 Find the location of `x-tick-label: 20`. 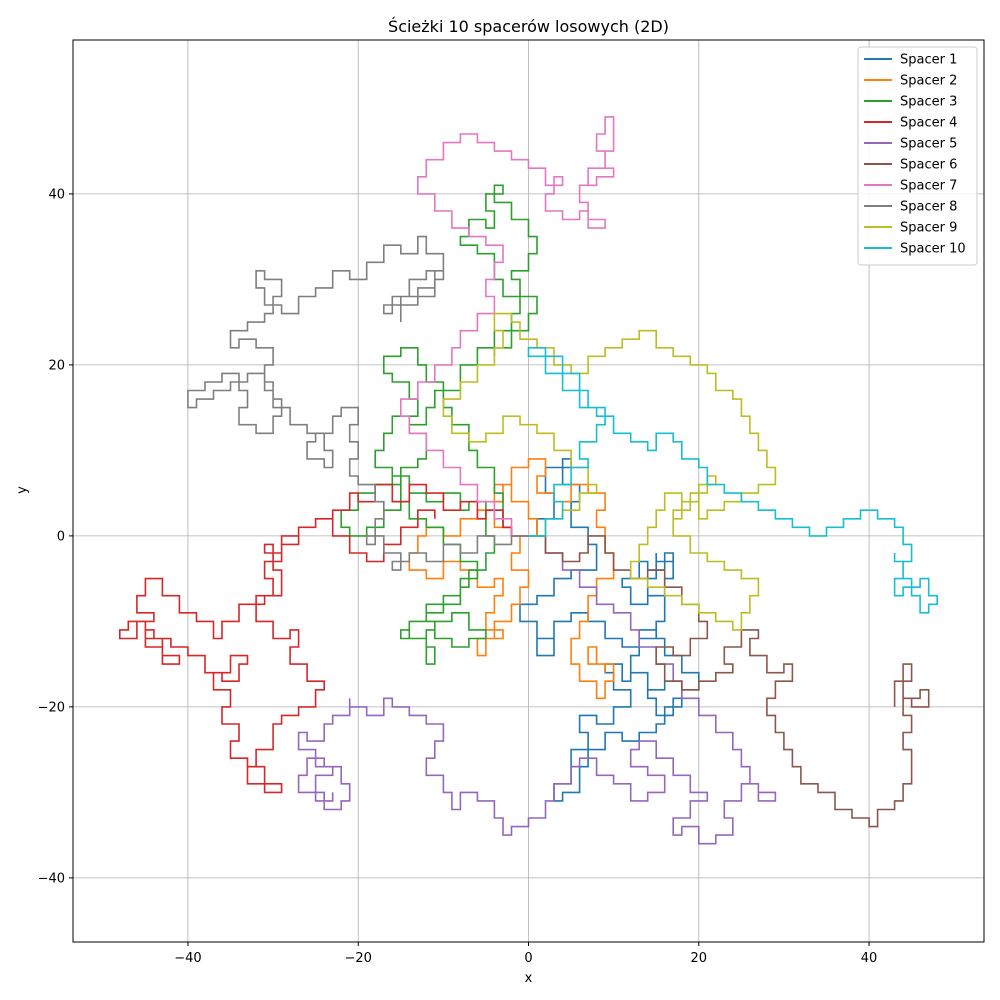

x-tick-label: 20 is located at coordinates (699, 958).